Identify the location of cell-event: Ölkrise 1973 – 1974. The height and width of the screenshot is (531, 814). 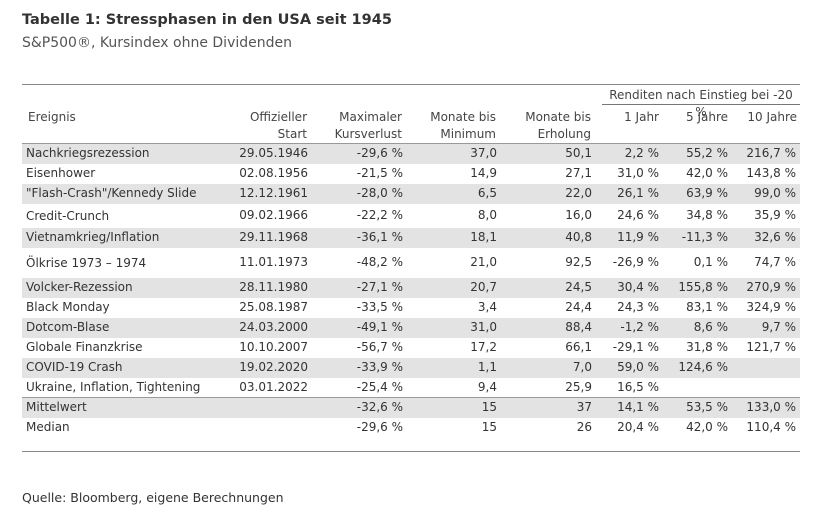
(86, 262).